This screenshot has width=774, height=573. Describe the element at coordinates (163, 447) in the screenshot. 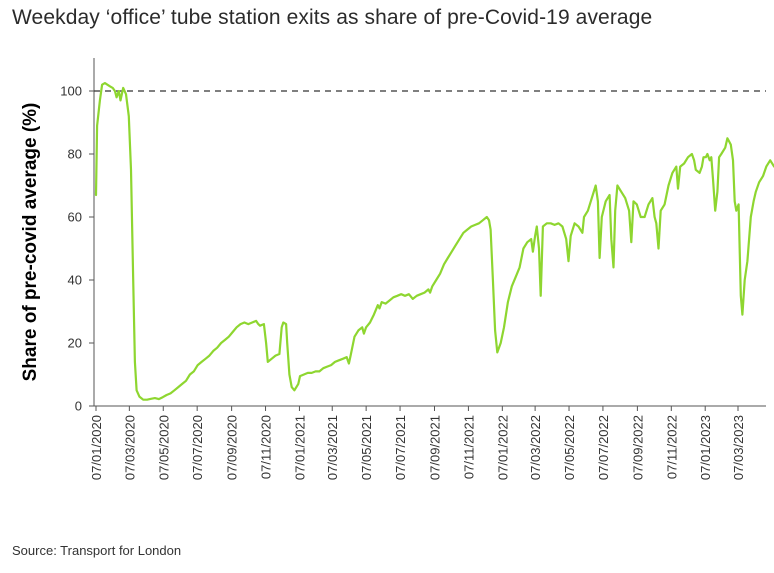

I see `x-tick-label: 07/05/2020` at that location.